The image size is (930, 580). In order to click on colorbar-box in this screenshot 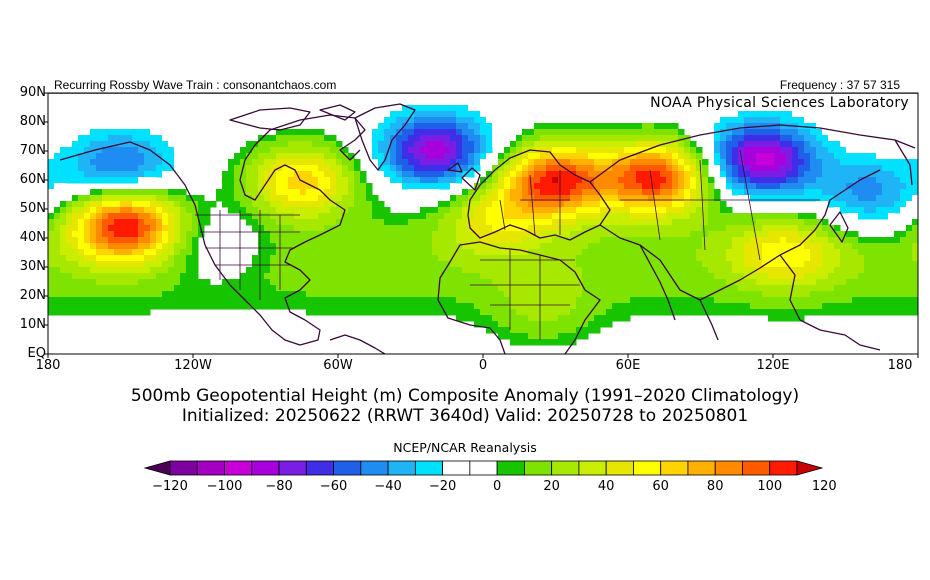, I will do `click(756, 468)`.